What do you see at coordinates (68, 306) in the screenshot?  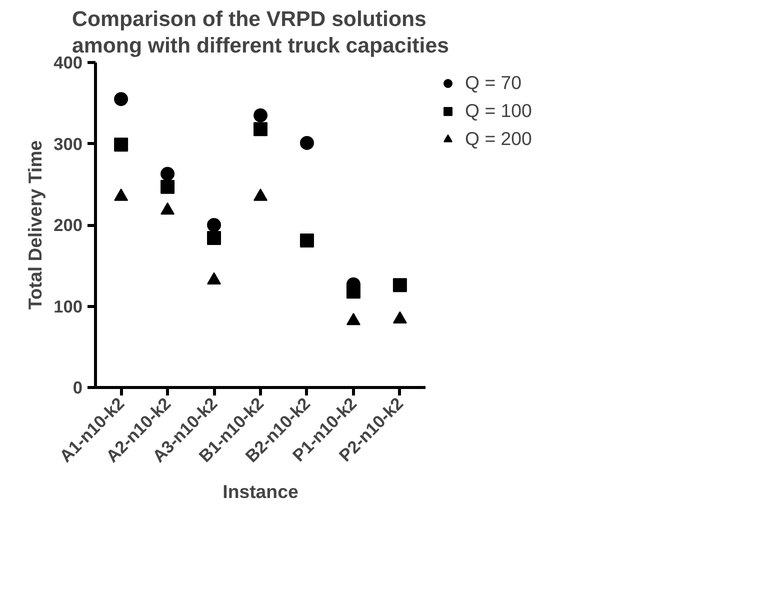 I see `y-tick-label: 100` at bounding box center [68, 306].